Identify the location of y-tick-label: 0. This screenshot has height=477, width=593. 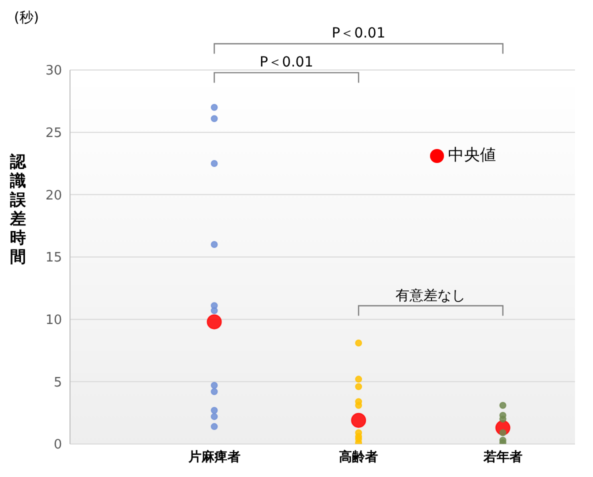
(58, 445).